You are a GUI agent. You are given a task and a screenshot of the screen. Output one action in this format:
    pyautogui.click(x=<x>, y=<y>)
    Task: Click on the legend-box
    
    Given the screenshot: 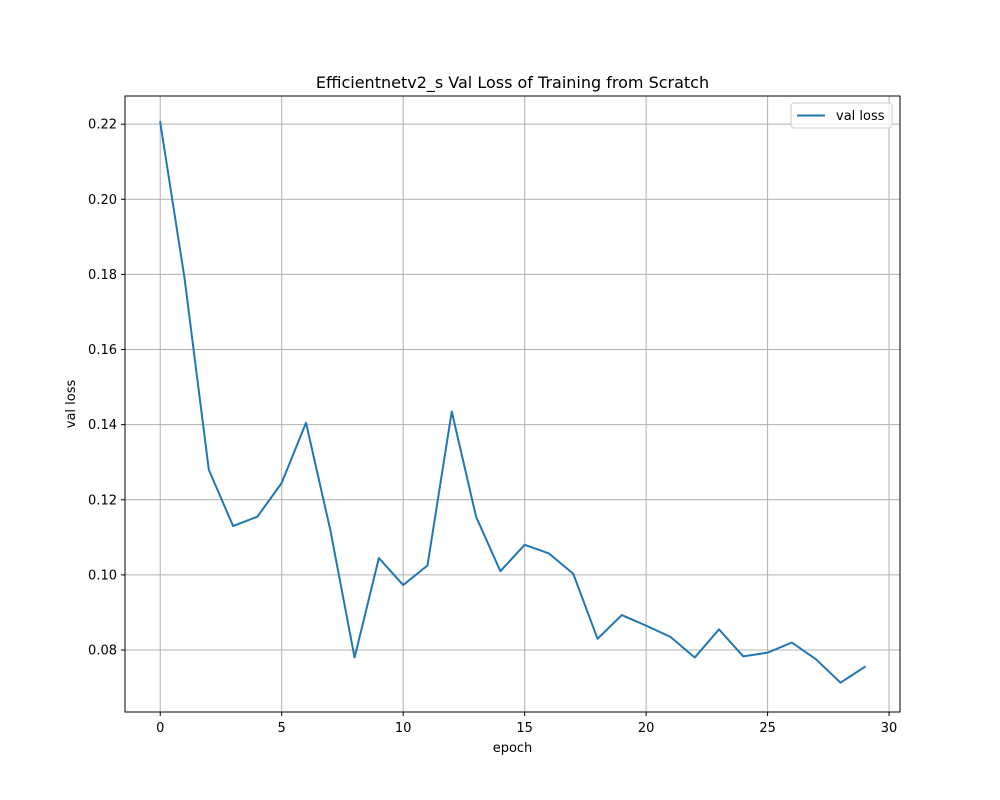 What is the action you would take?
    pyautogui.click(x=841, y=115)
    